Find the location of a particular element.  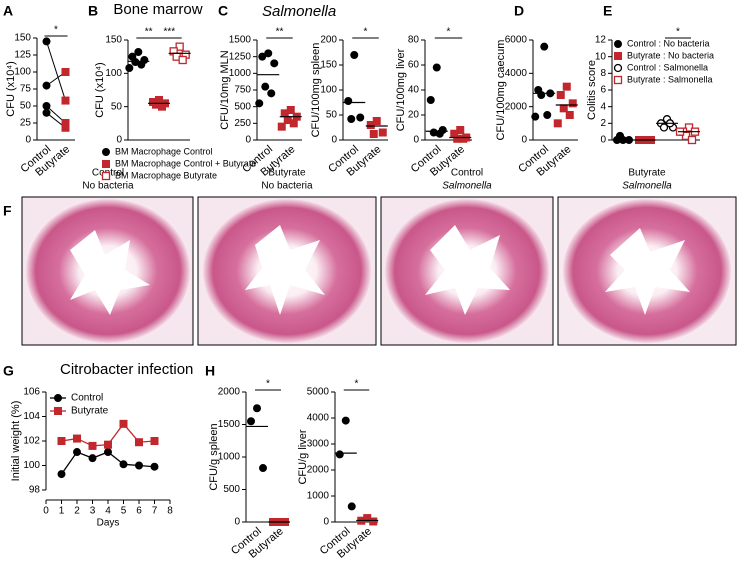

y-tick-label: 25 is located at coordinates (26, 123).